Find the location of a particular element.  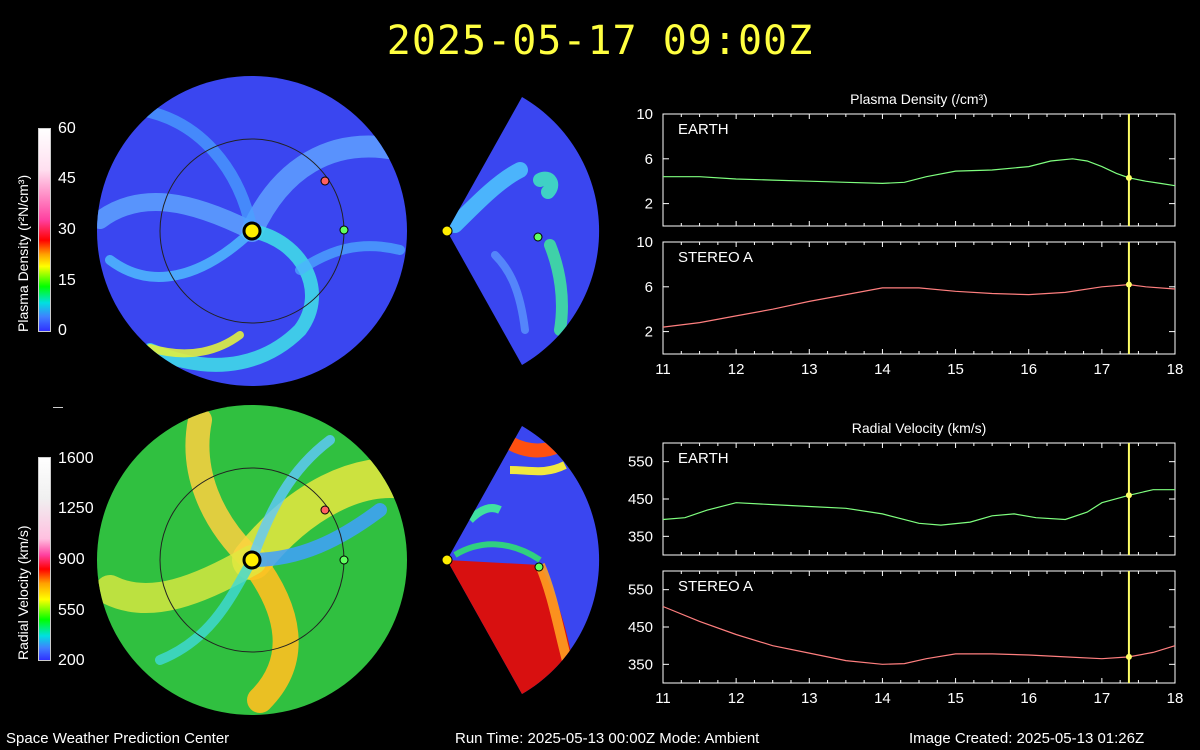

velocity-tick-2: 900 is located at coordinates (71, 559).